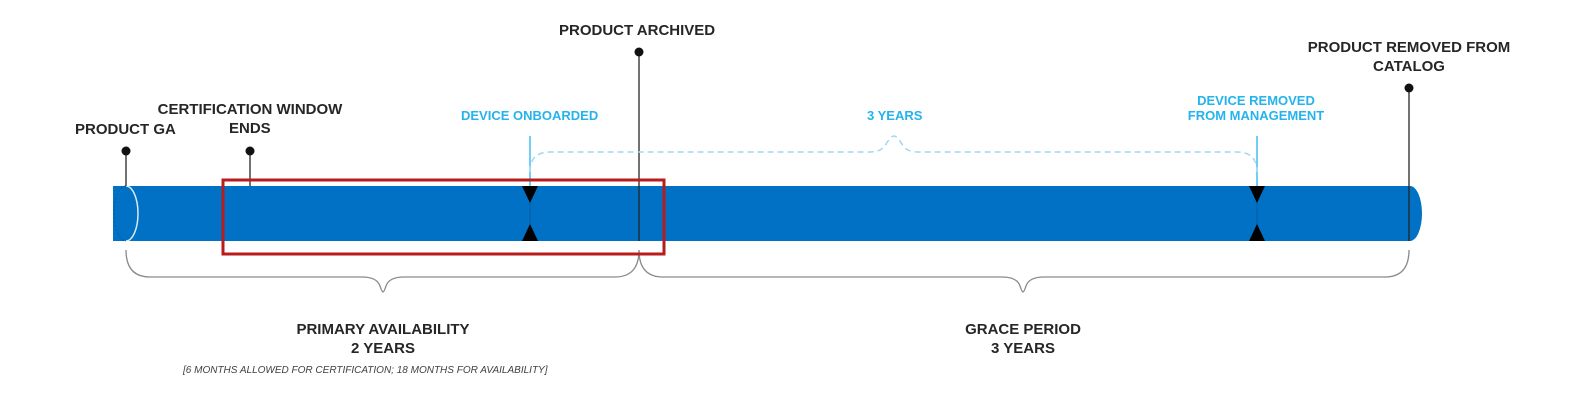  Describe the element at coordinates (1409, 47) in the screenshot. I see `product-removed-line1: PRODUCT REMOVED FROM` at that location.